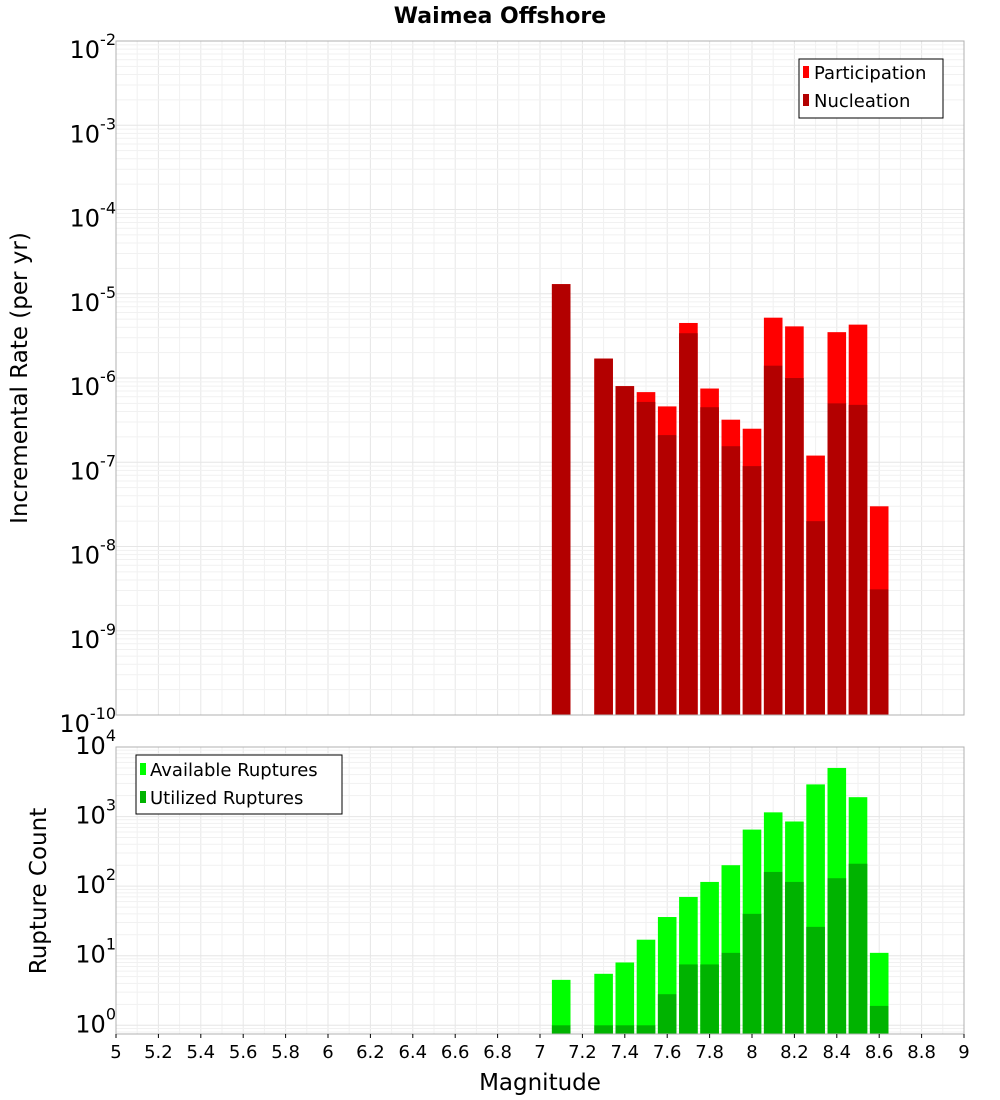 This screenshot has height=1100, width=1000. Describe the element at coordinates (93, 131) in the screenshot. I see `rate-y-tick-label: 10⁻³` at that location.